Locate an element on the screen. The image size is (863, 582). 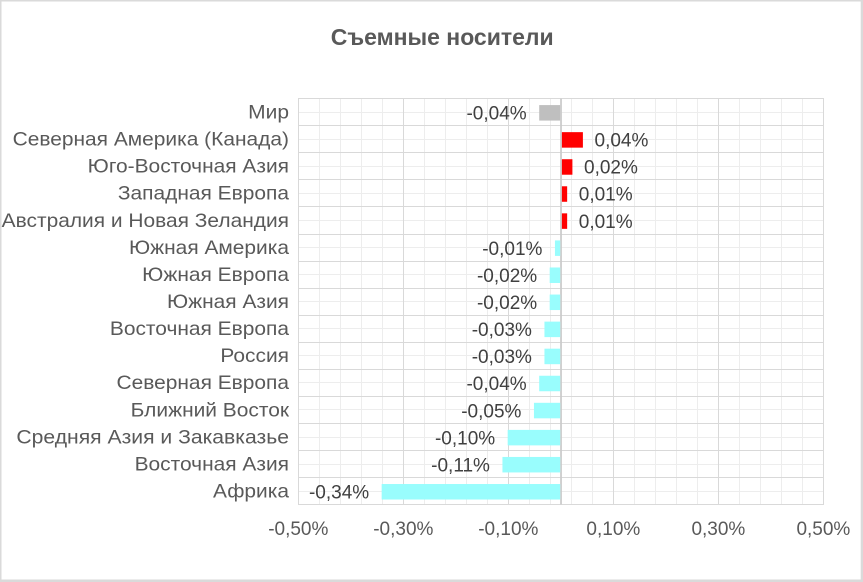
svg-text: -0,05% is located at coordinates (491, 411).